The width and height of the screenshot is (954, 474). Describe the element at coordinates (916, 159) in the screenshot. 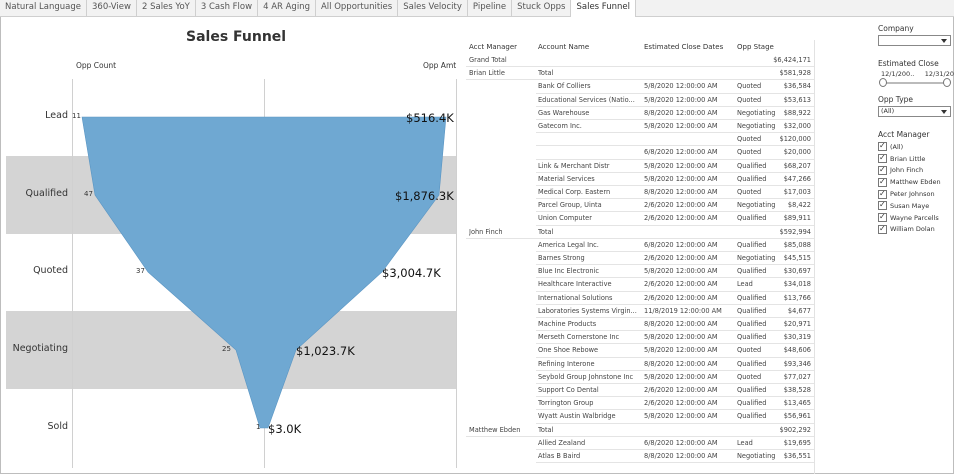

I see `acct-manager-option: Brian Little` at that location.